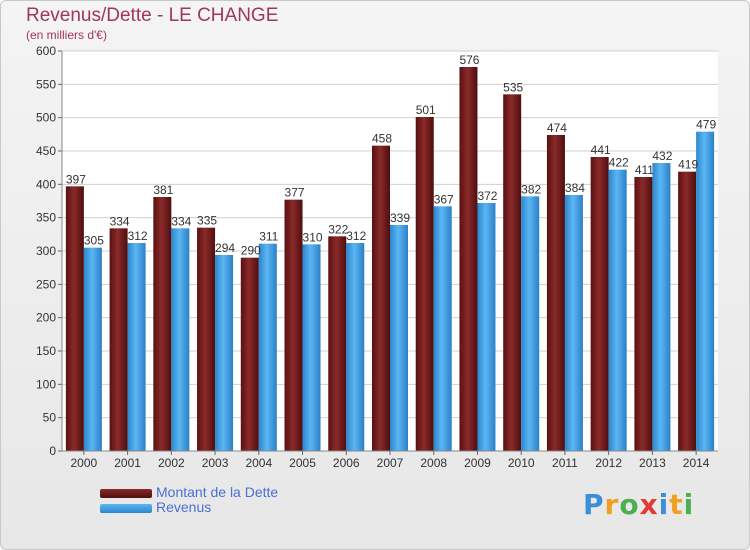  I want to click on data-label-revenue-2000: 305, so click(94, 241).